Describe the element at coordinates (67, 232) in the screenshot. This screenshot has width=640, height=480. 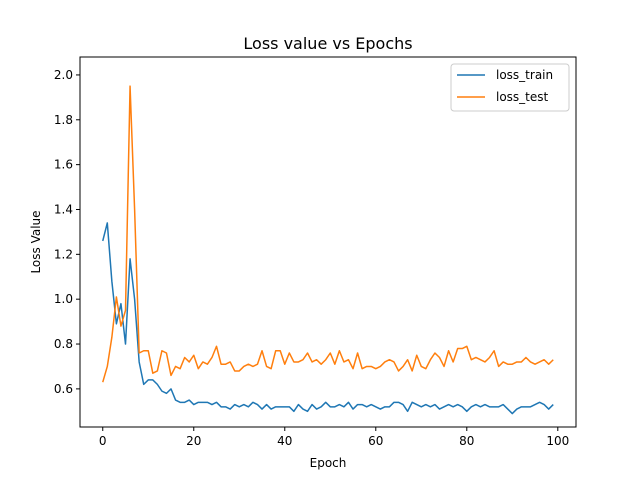
I see `y-axis-ticks: 0.6 0.8 1.0 1.2 1.4 1.6 1.8 2.0` at that location.